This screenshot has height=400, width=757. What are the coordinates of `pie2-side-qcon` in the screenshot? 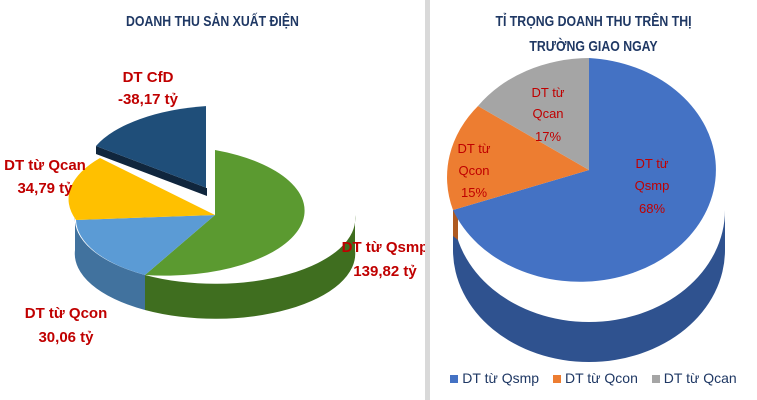 It's located at (455, 225).